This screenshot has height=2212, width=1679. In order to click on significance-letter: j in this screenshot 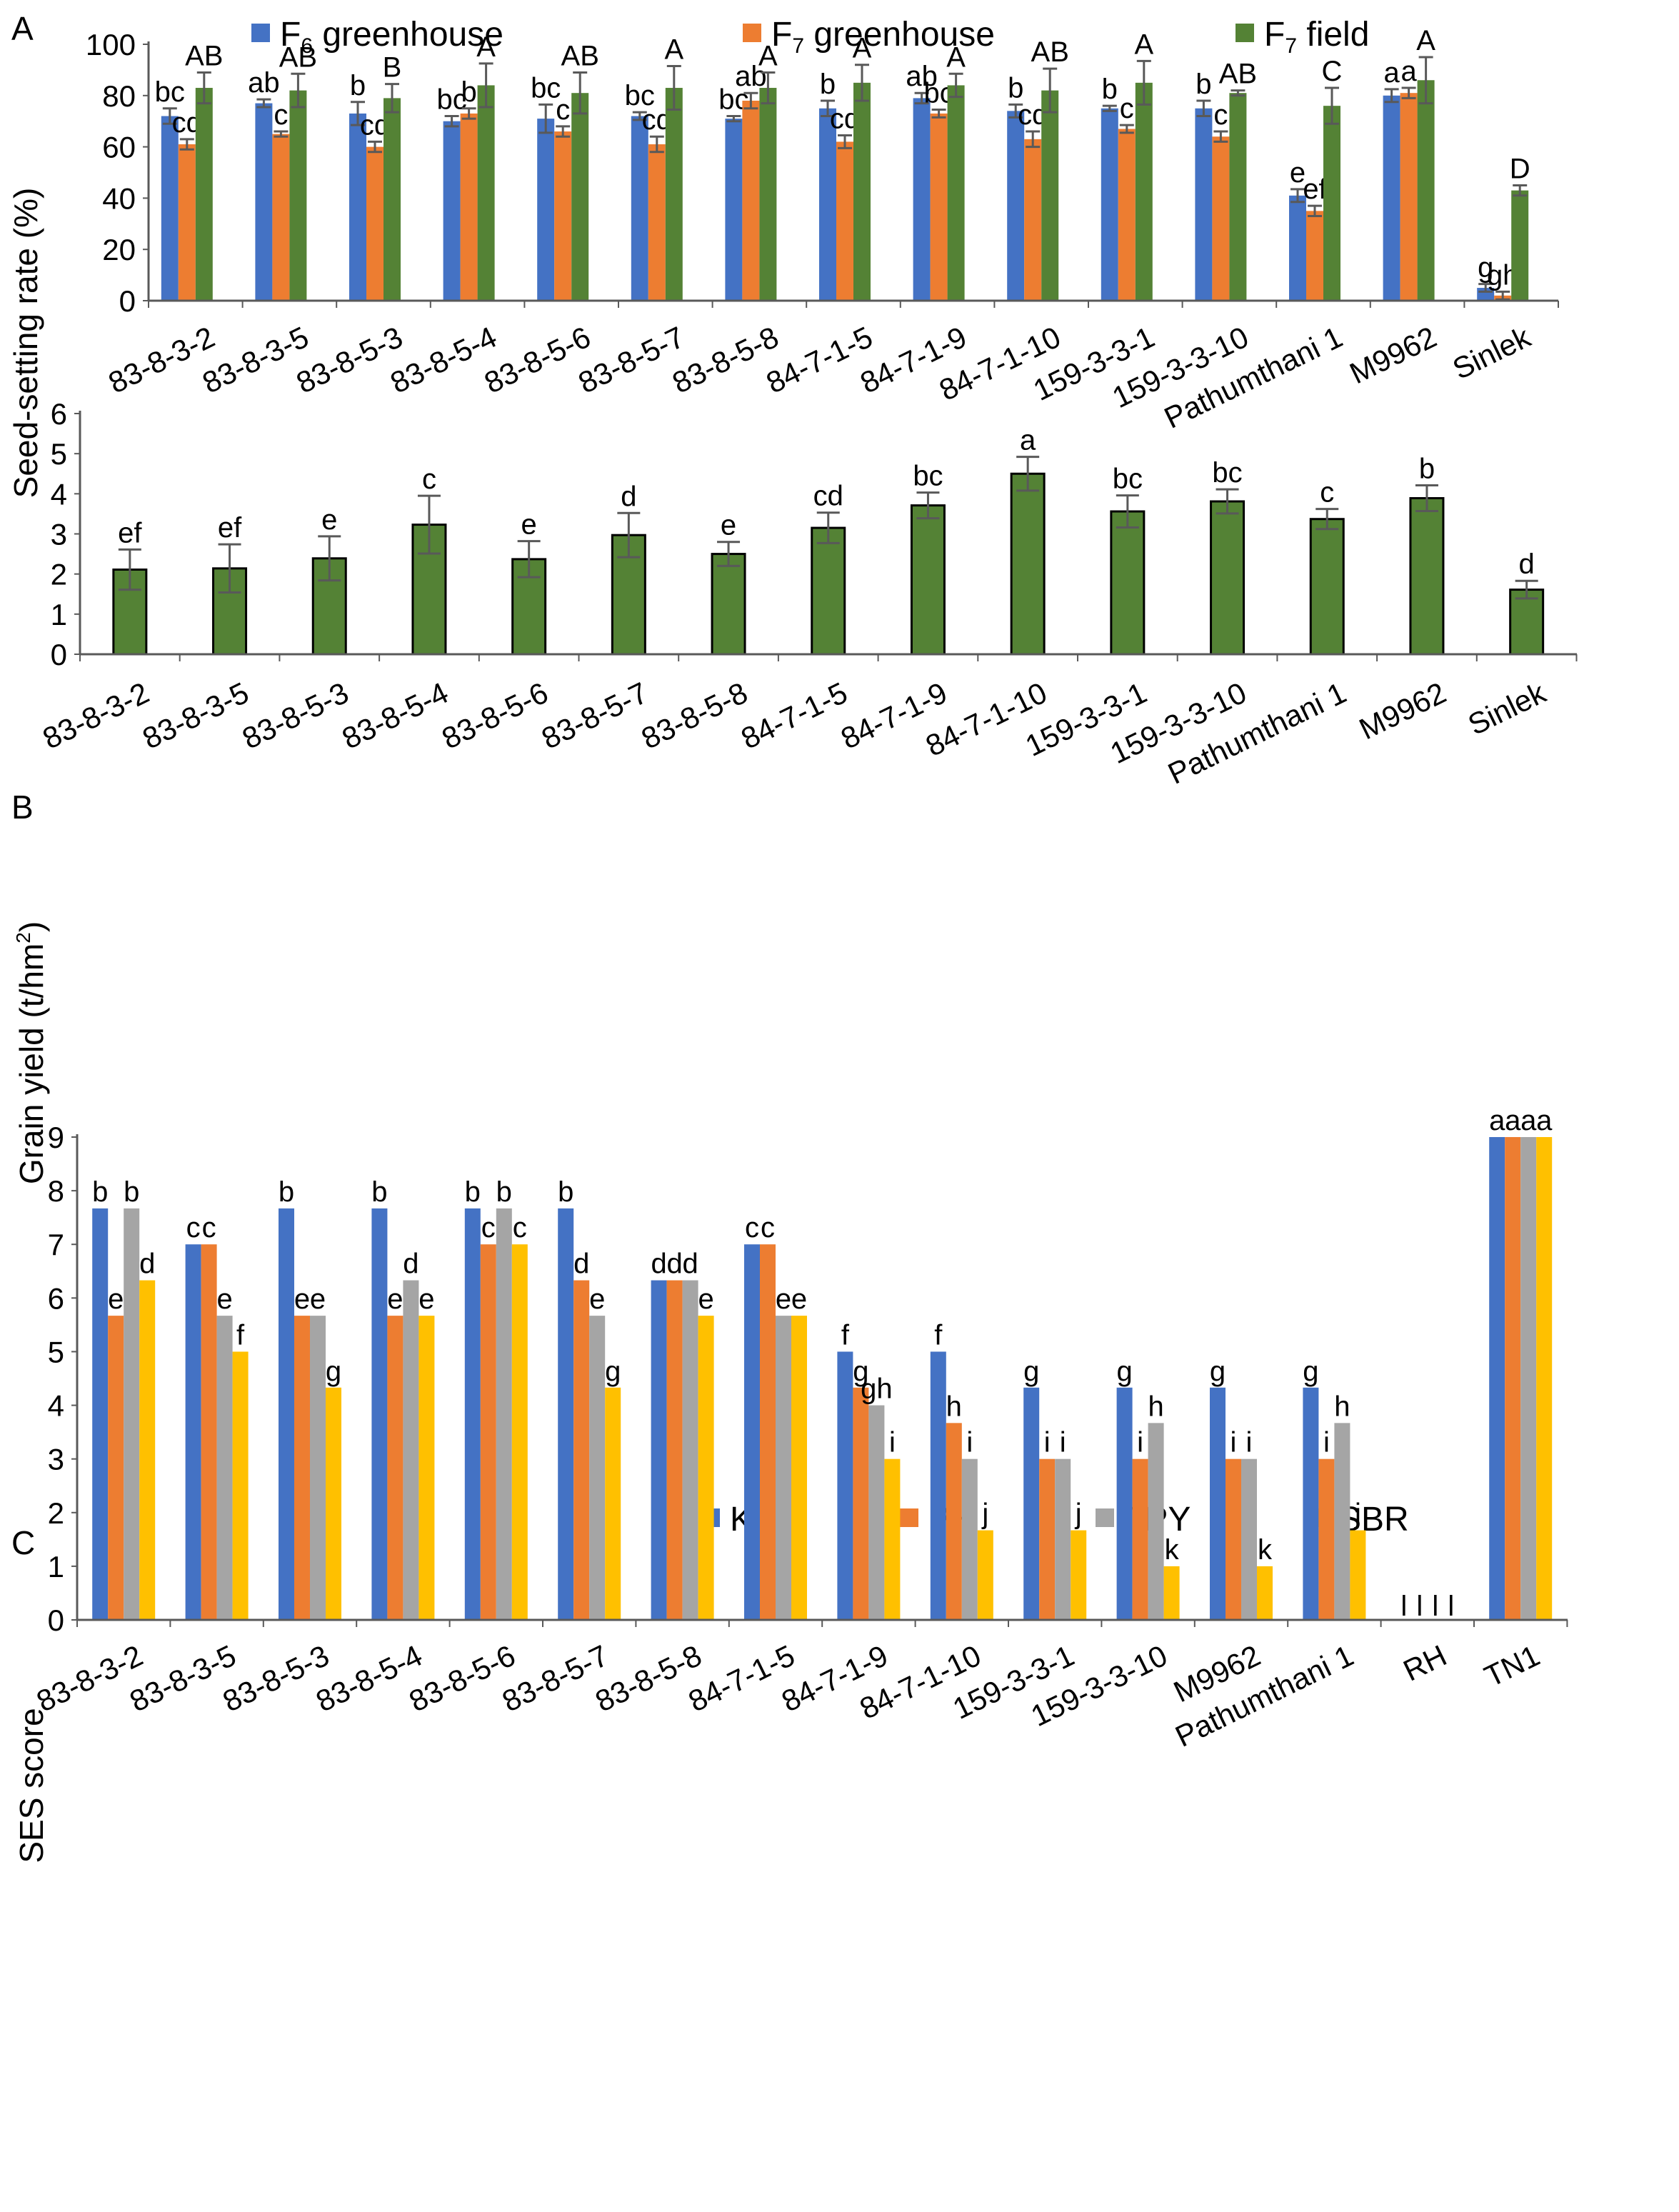, I will do `click(1357, 1514)`.